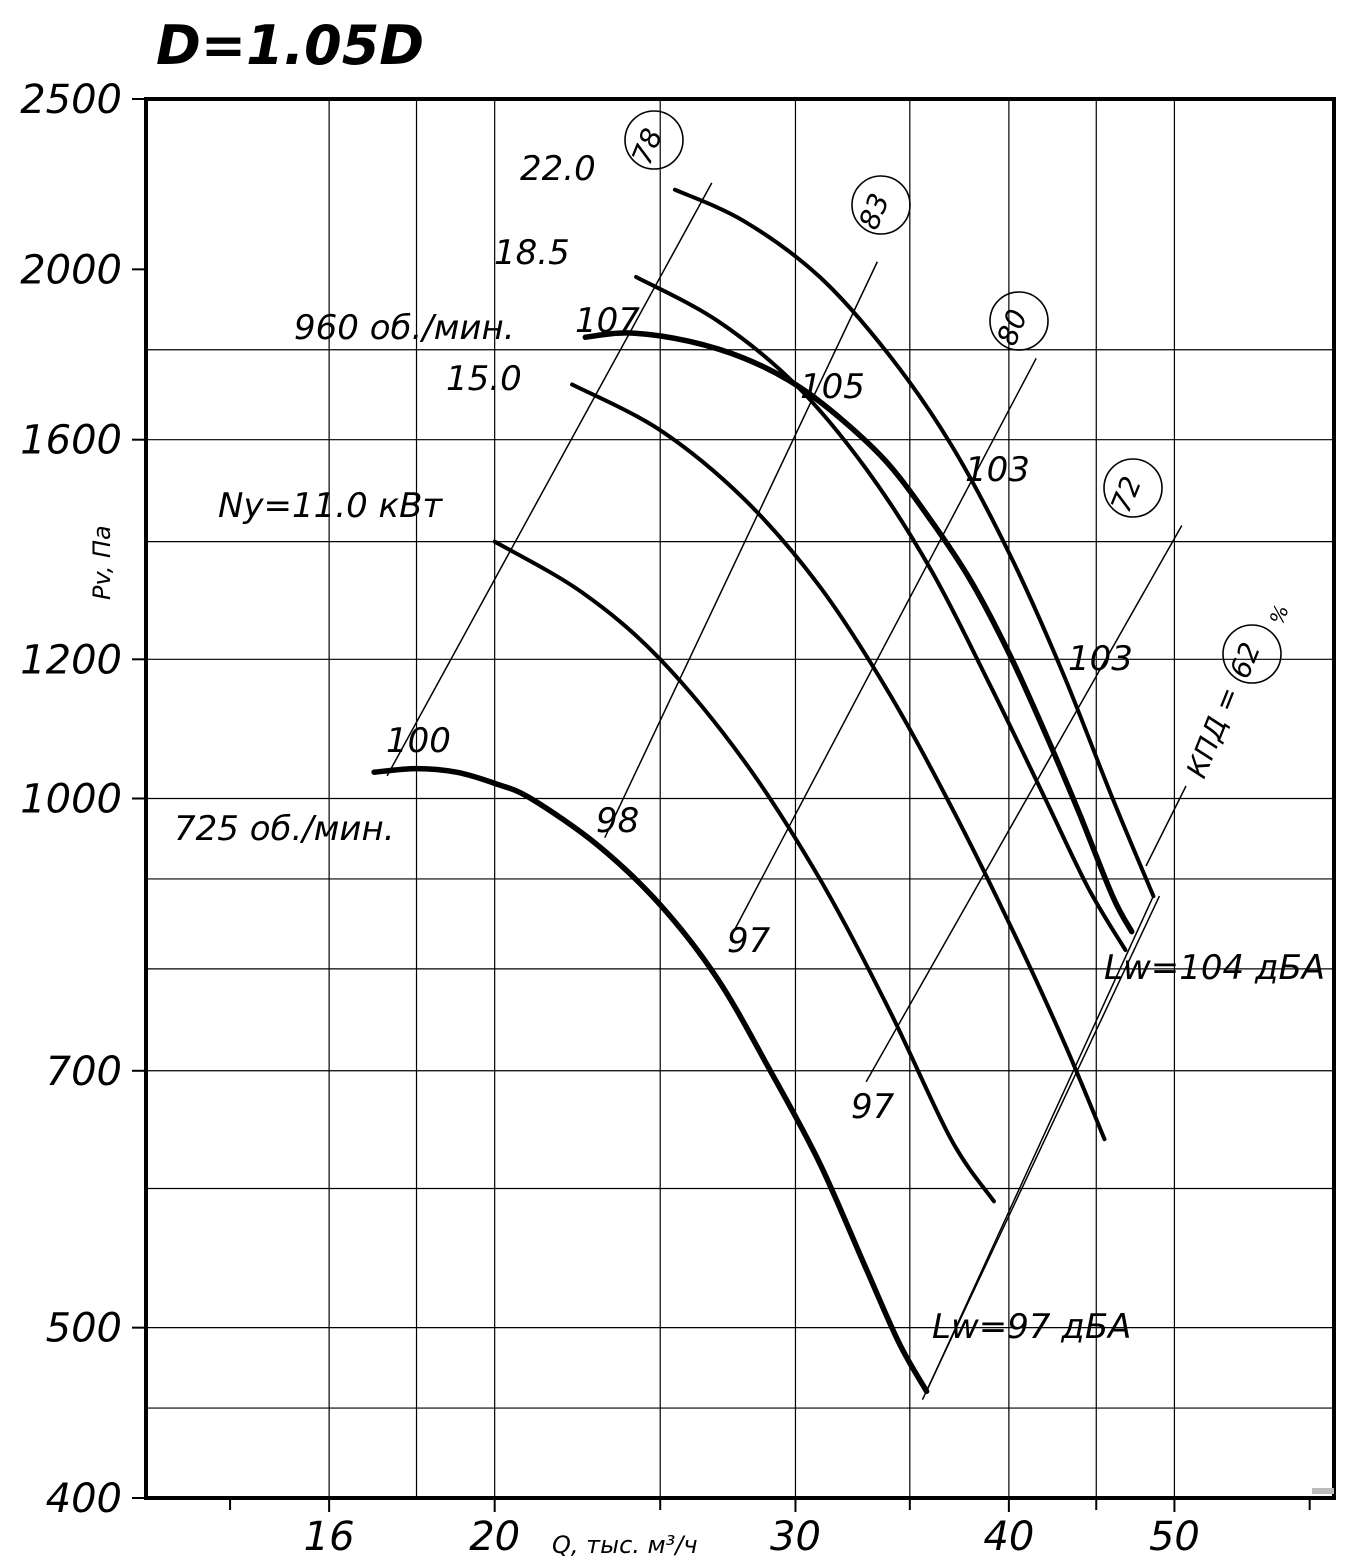  Describe the element at coordinates (749, 941) in the screenshot. I see `sound-label-97a: 97` at that location.